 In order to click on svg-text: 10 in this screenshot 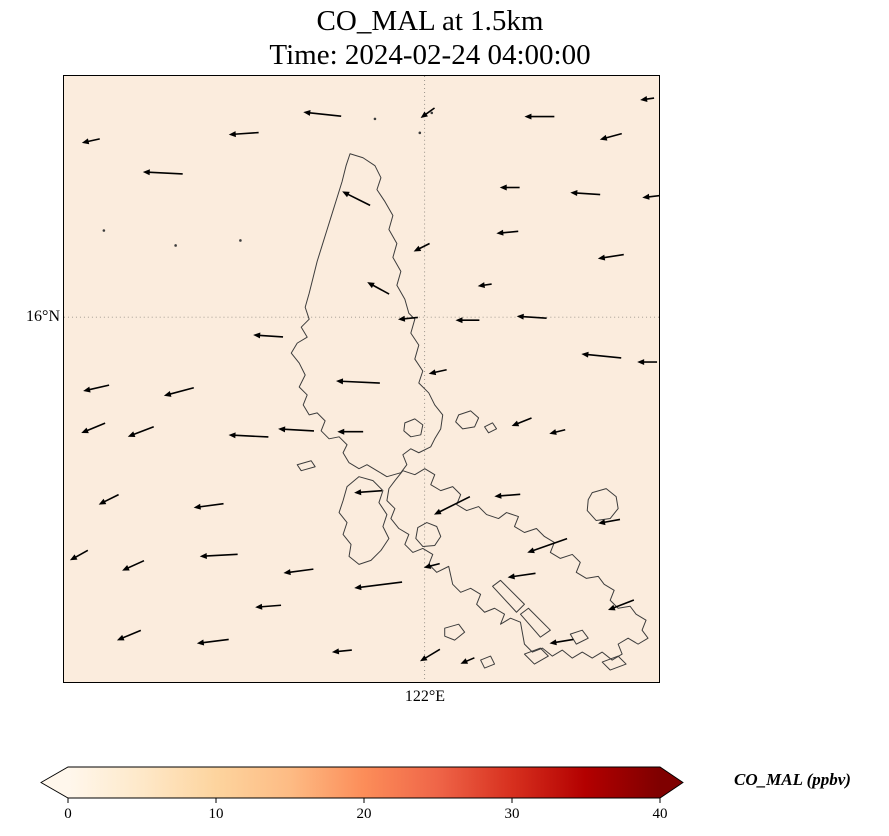, I will do `click(216, 814)`.